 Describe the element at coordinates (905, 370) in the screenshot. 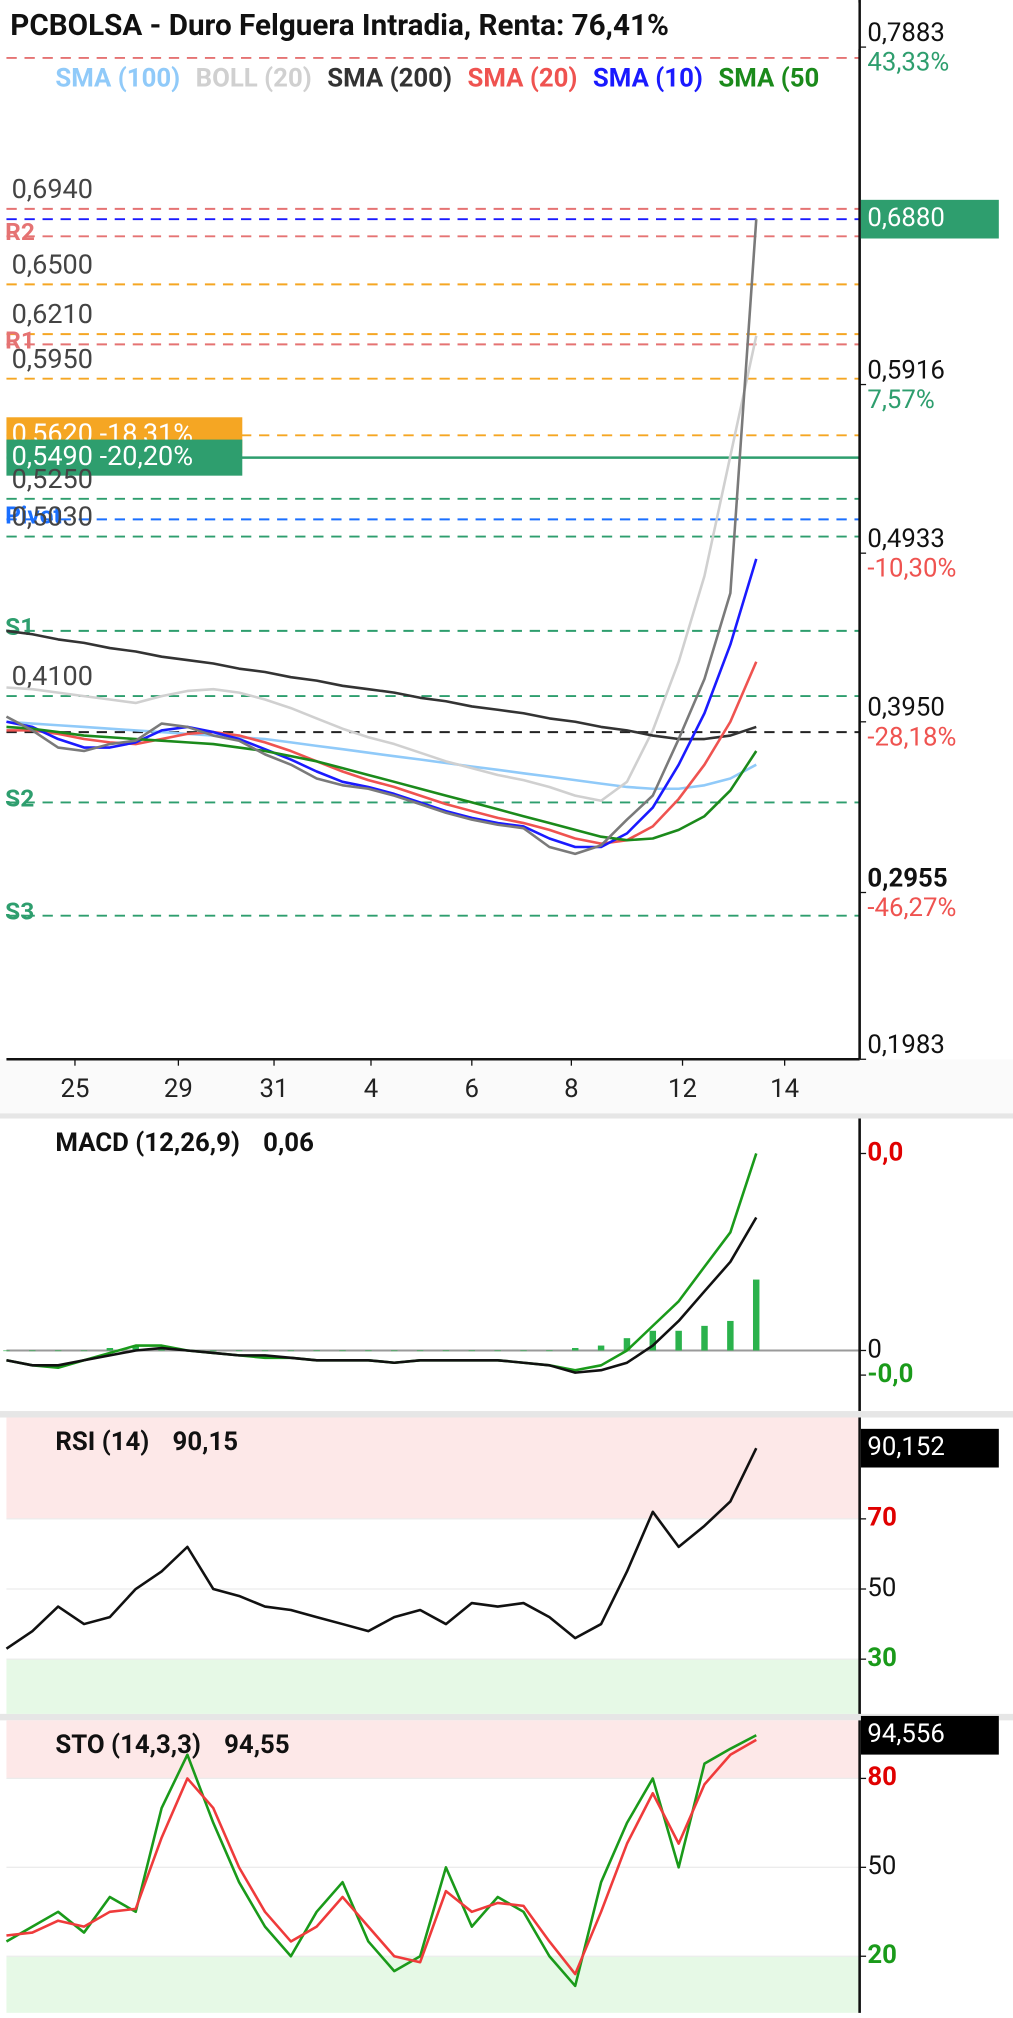

I see `y-tick-label: 0,5916` at that location.